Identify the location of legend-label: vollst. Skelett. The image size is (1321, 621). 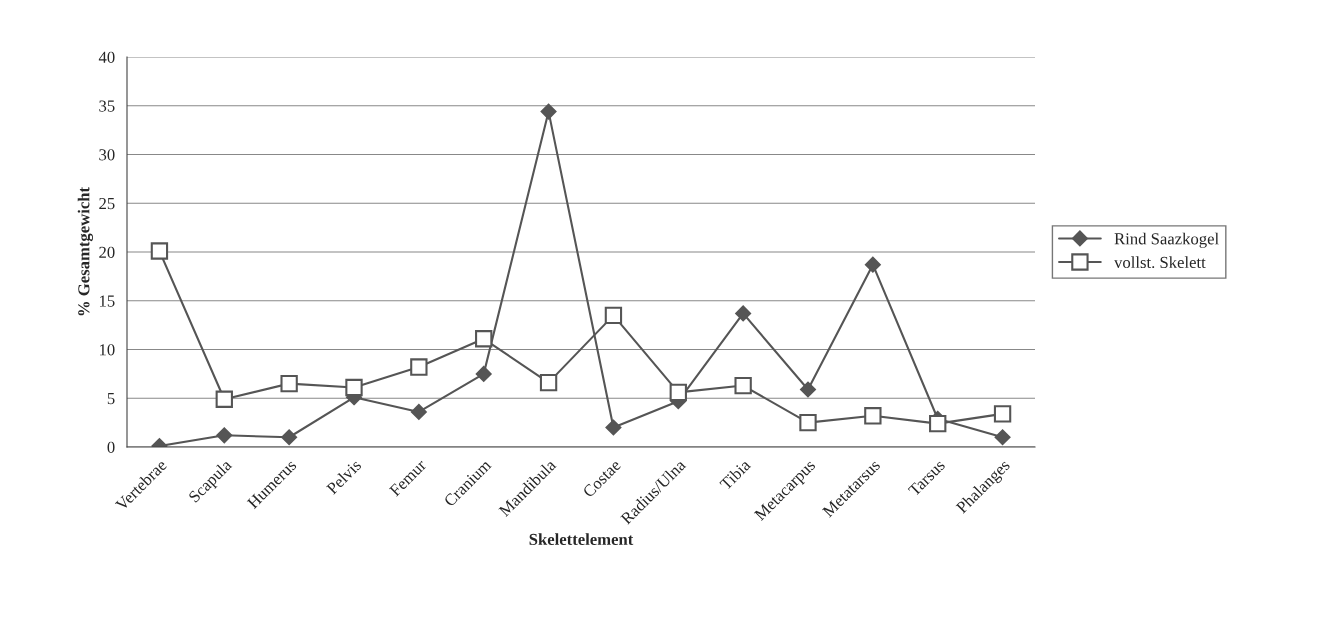
(1160, 262).